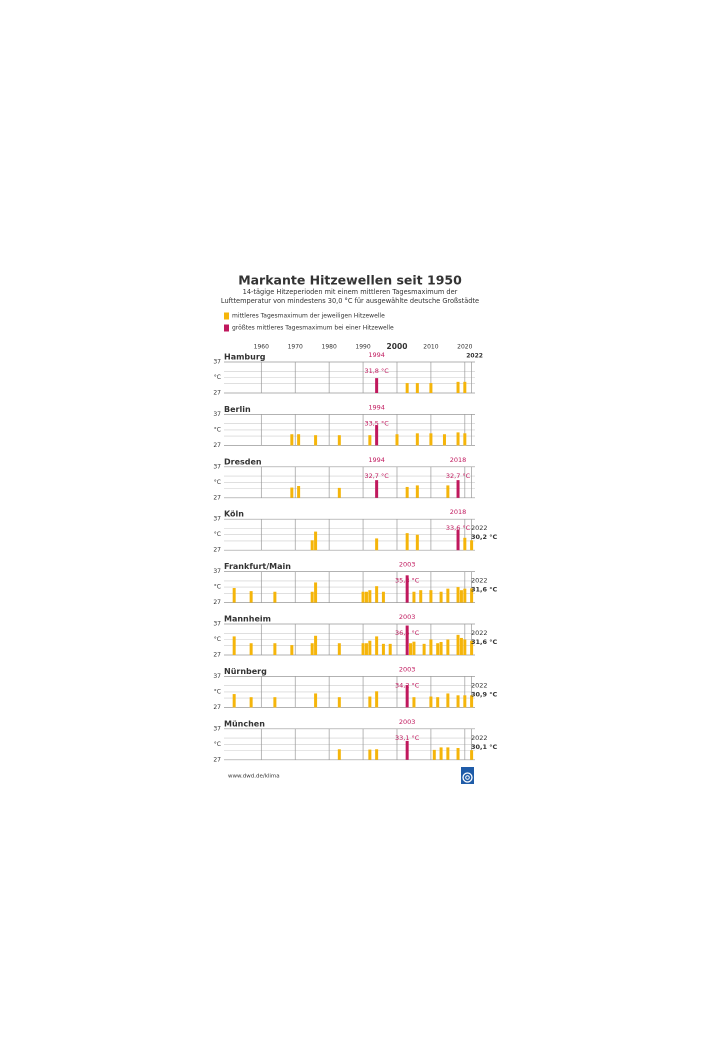 The height and width of the screenshot is (1061, 707). I want to click on city-name: Köln, so click(234, 514).